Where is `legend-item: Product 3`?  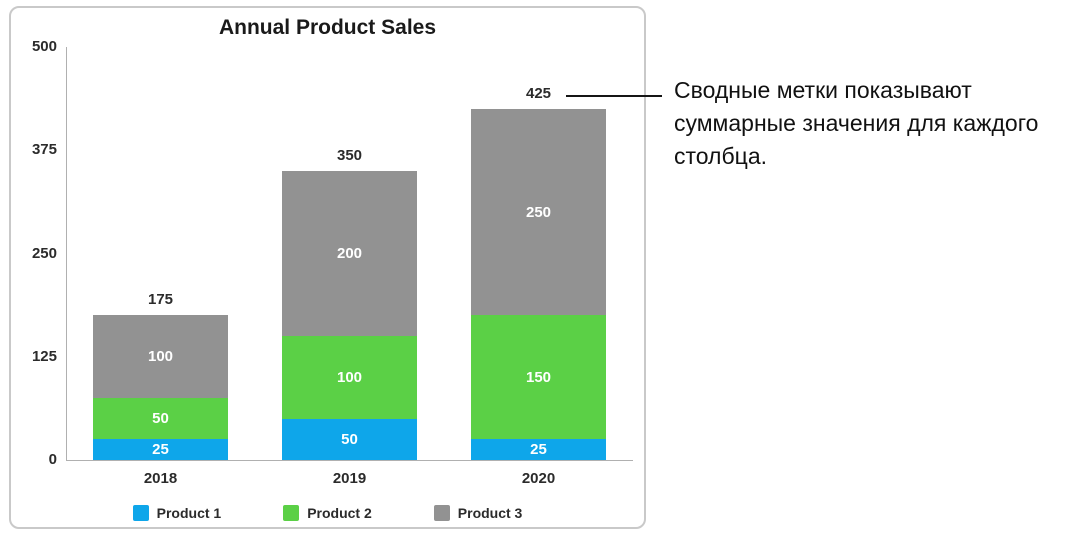
legend-item: Product 3 is located at coordinates (478, 513).